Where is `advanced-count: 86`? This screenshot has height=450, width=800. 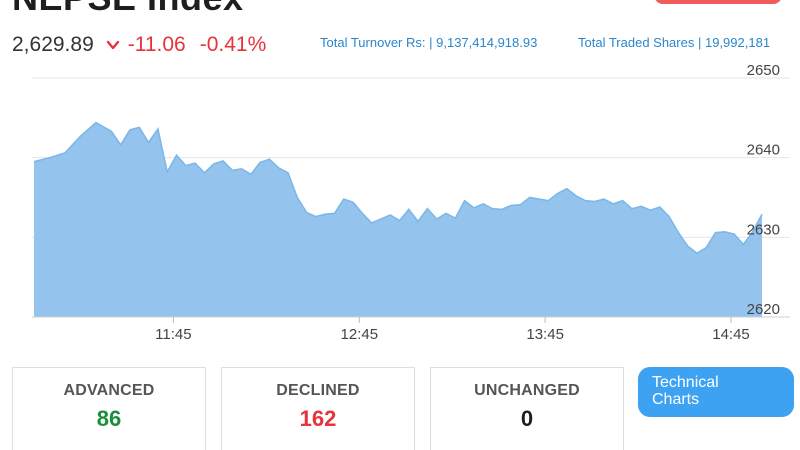 advanced-count: 86 is located at coordinates (109, 418).